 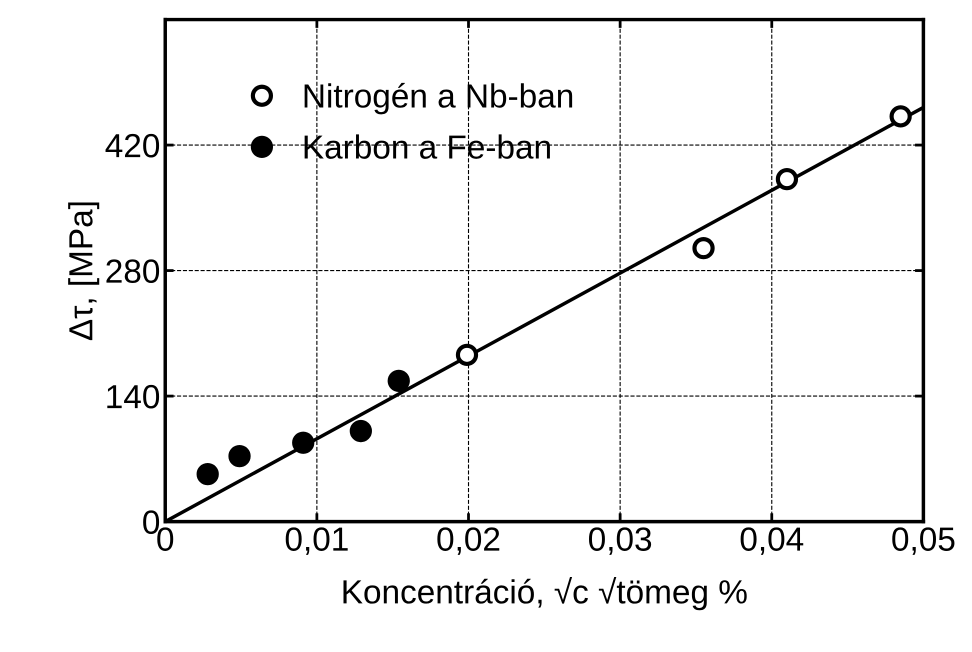 What do you see at coordinates (772, 541) in the screenshot?
I see `x-tick-label: 0,04` at bounding box center [772, 541].